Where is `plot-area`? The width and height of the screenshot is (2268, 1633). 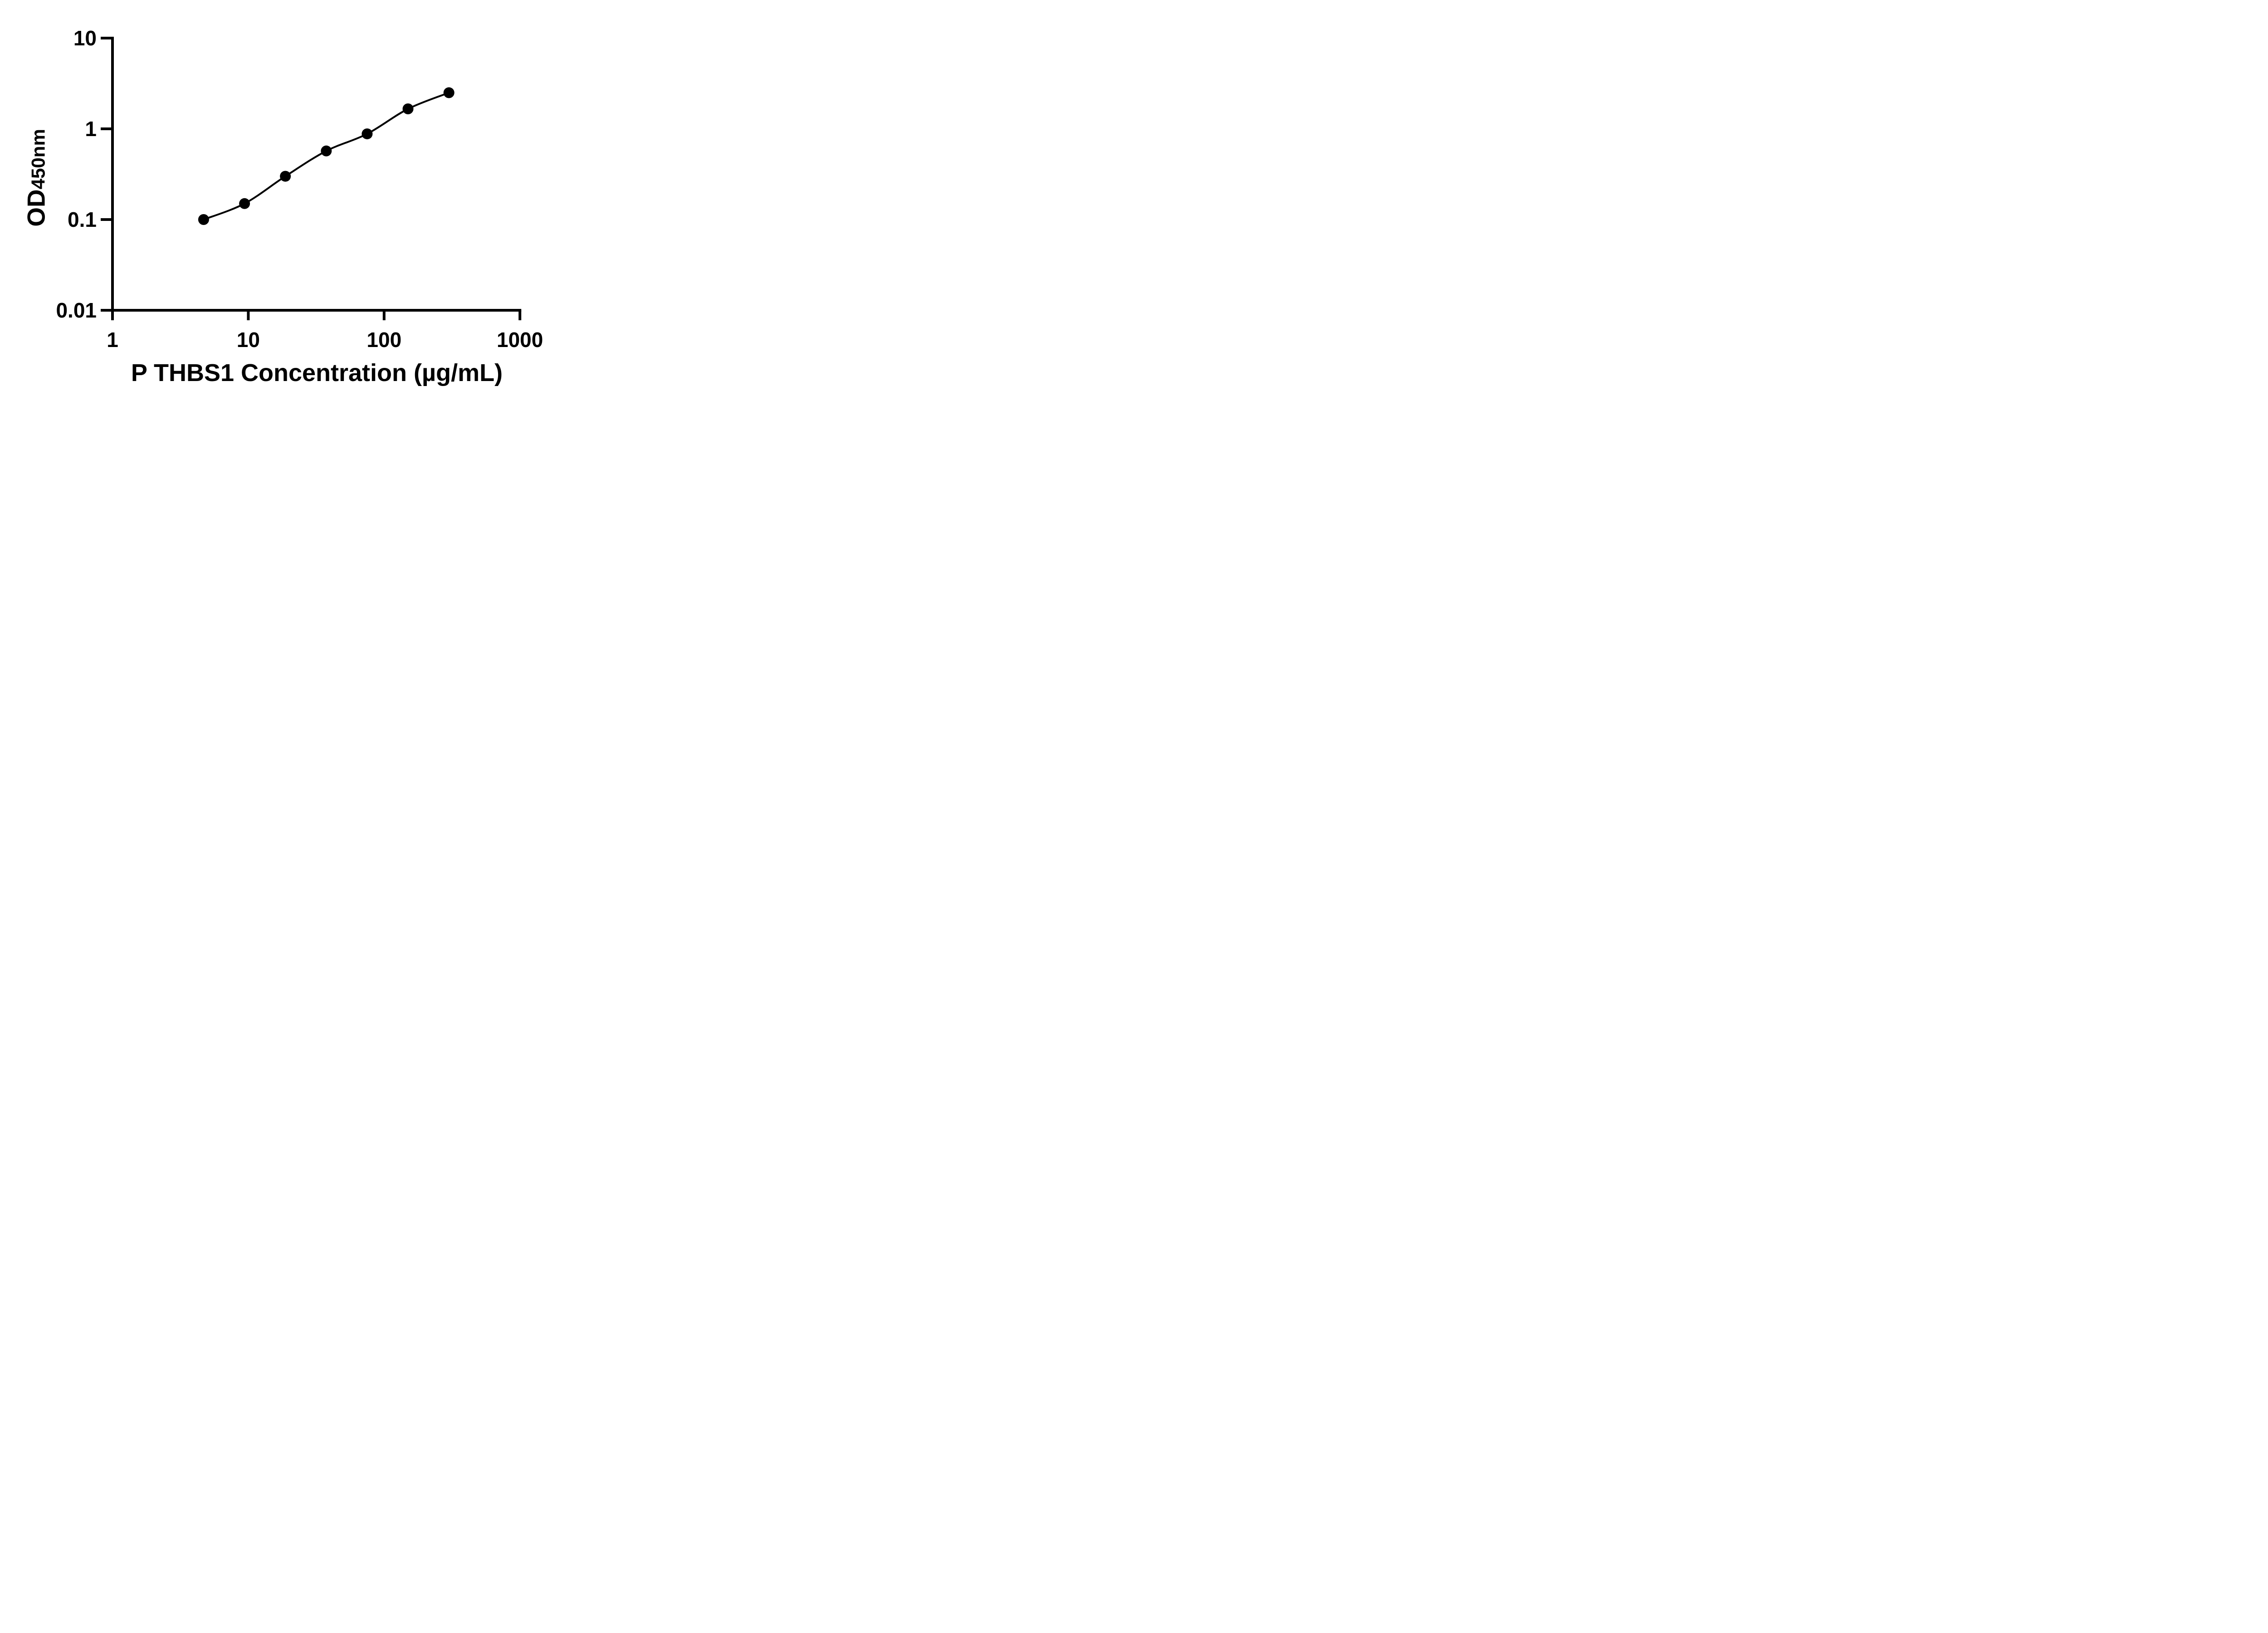 plot-area is located at coordinates (311, 178).